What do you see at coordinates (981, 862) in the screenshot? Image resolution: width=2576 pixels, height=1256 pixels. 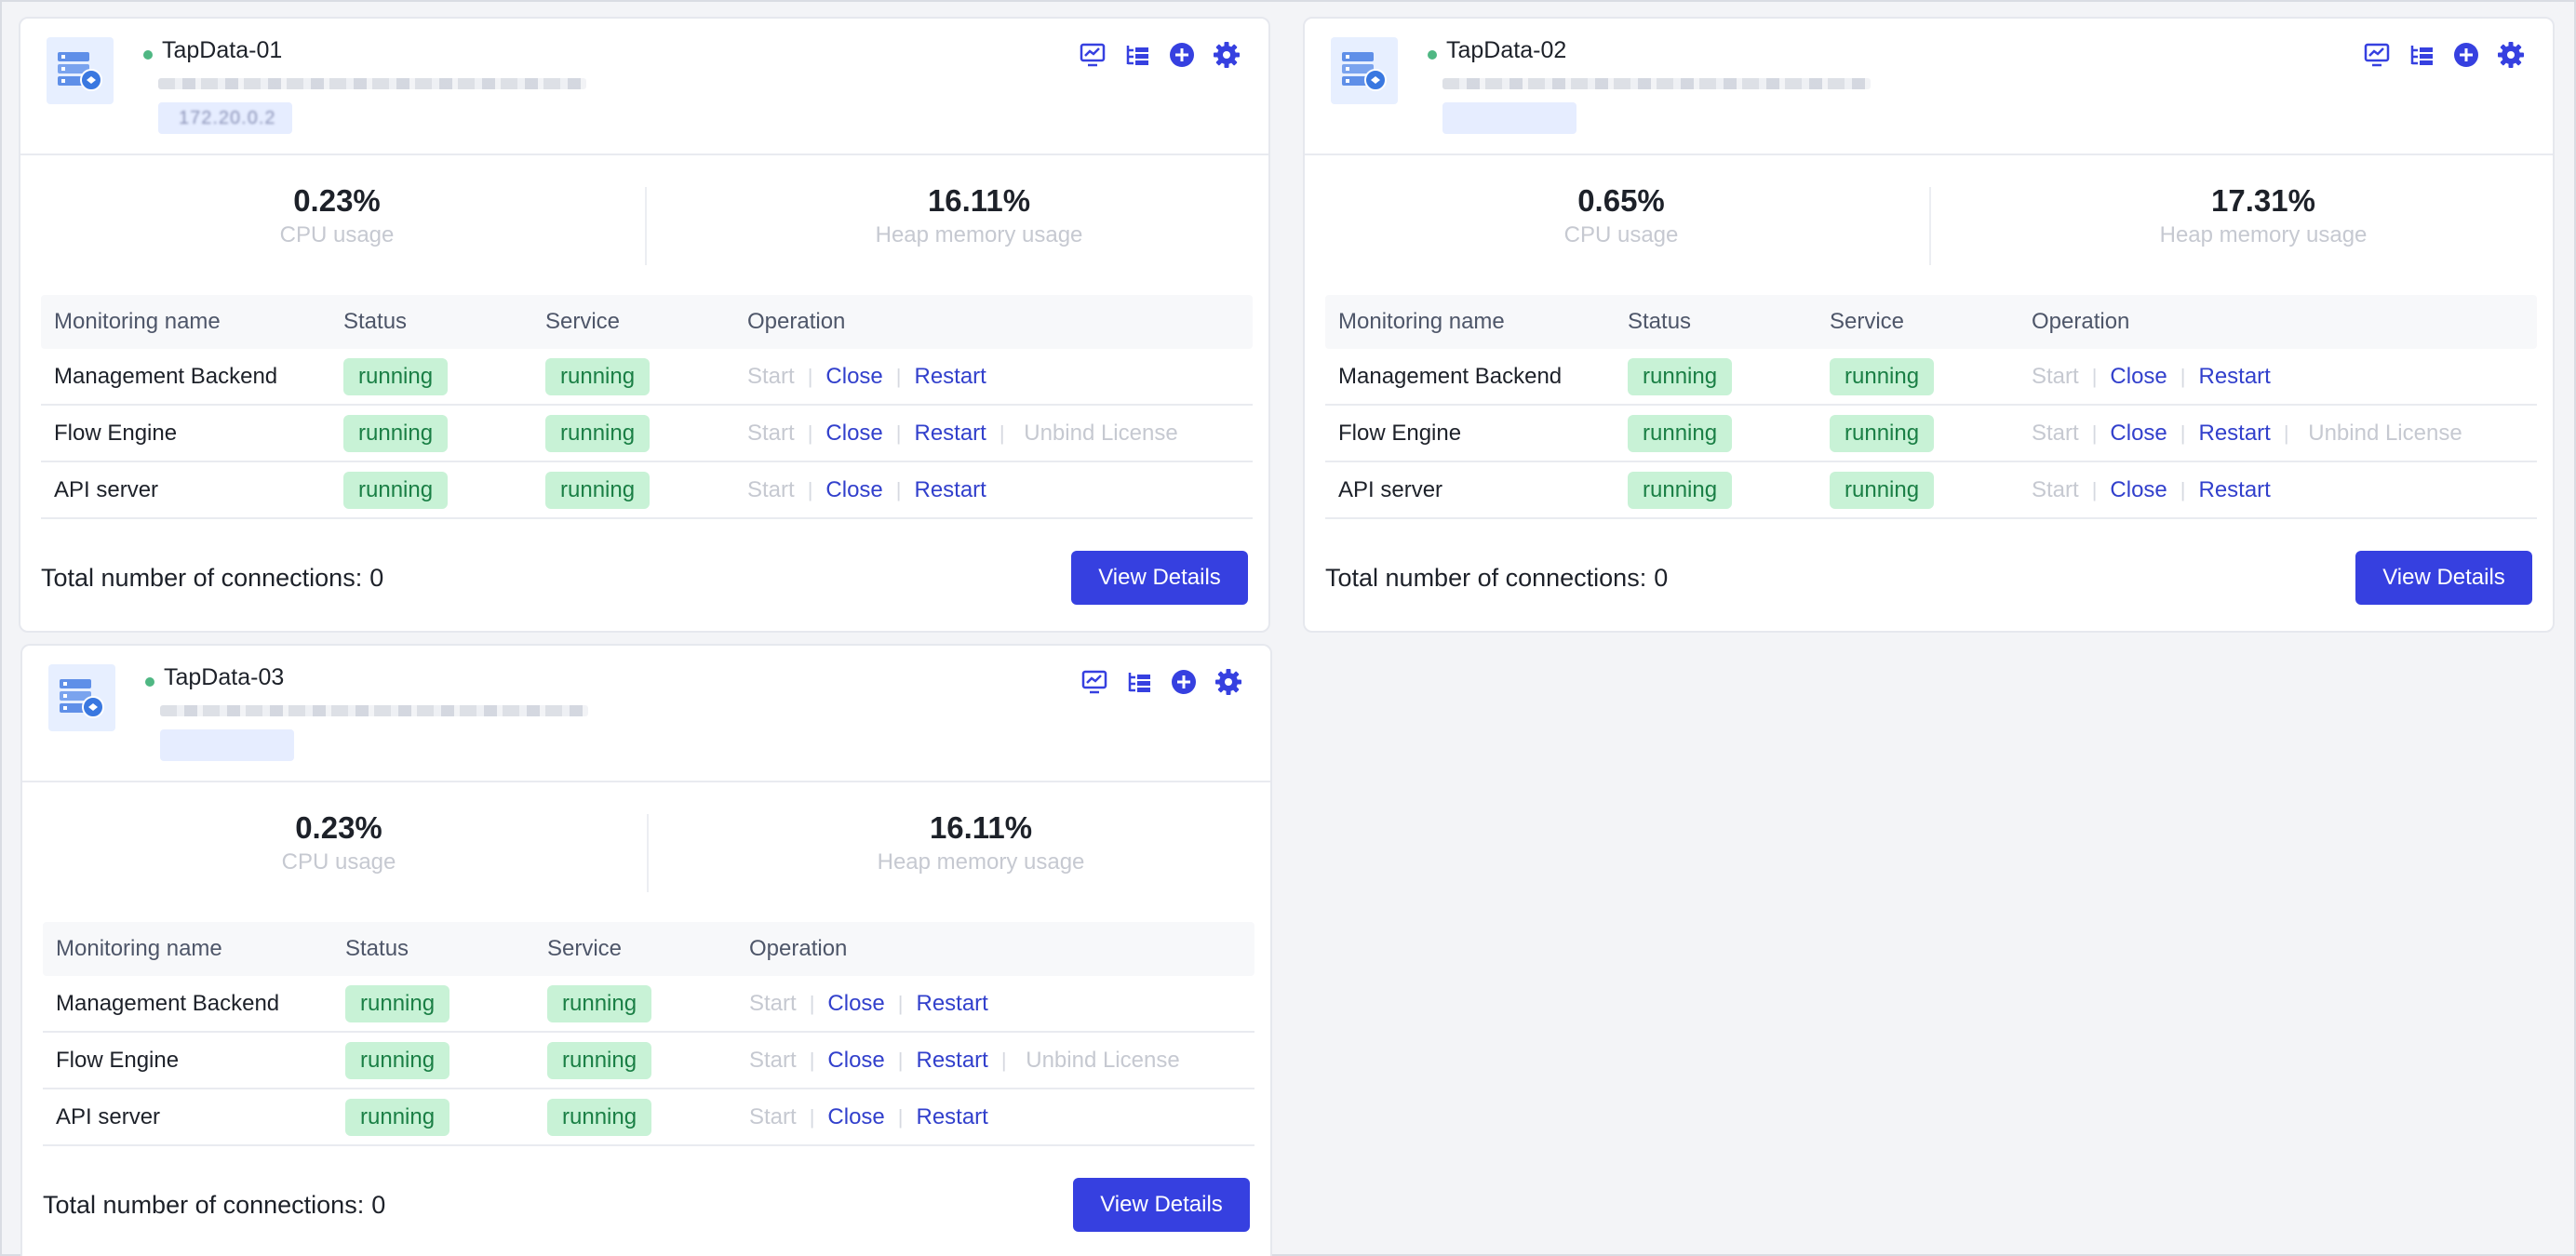 I see `heap-label: Heap memory usage` at bounding box center [981, 862].